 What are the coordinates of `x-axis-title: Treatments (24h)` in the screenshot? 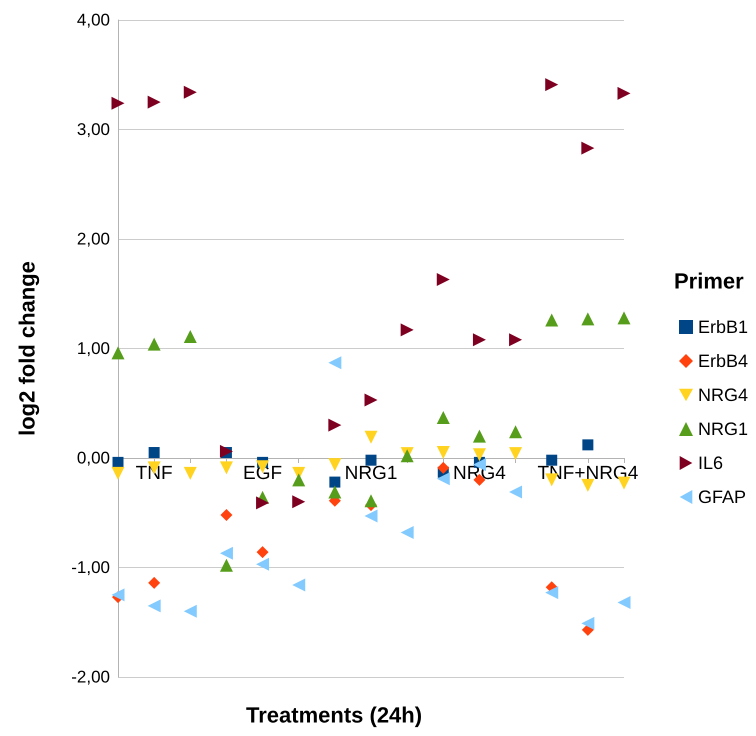 It's located at (334, 715).